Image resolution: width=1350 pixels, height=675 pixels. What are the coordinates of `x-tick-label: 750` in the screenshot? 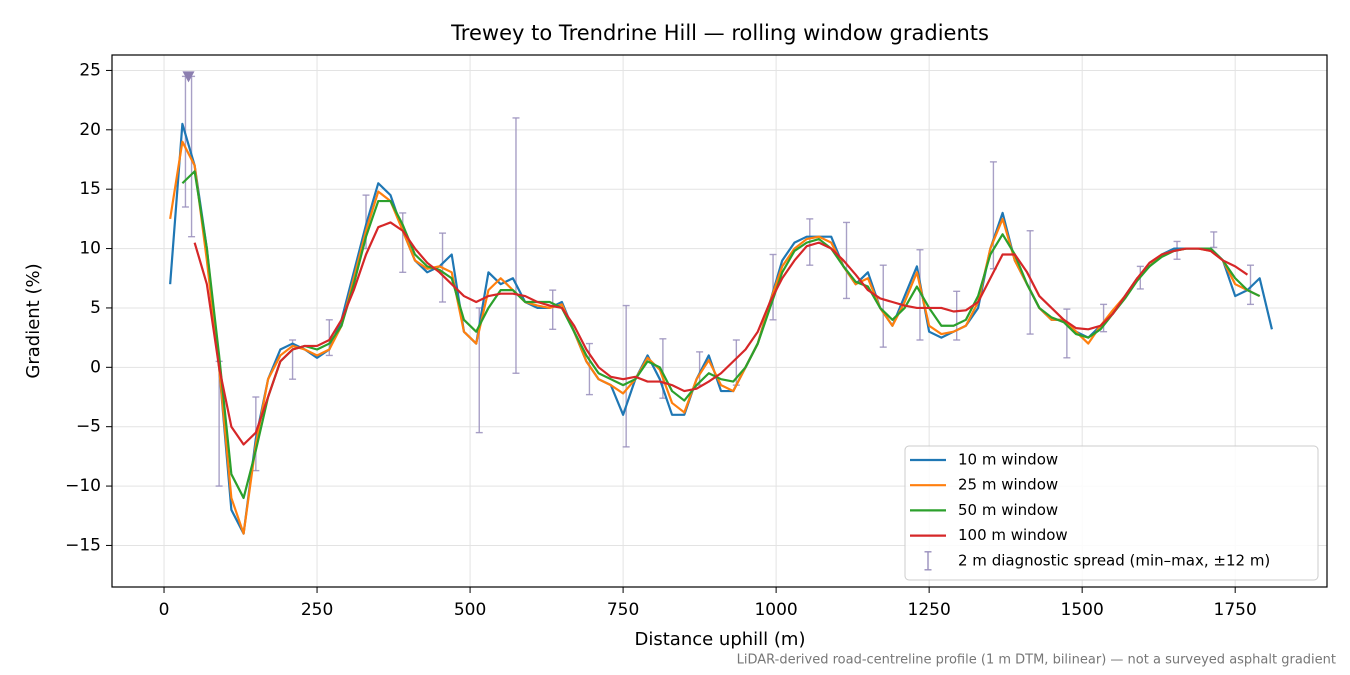 It's located at (623, 610).